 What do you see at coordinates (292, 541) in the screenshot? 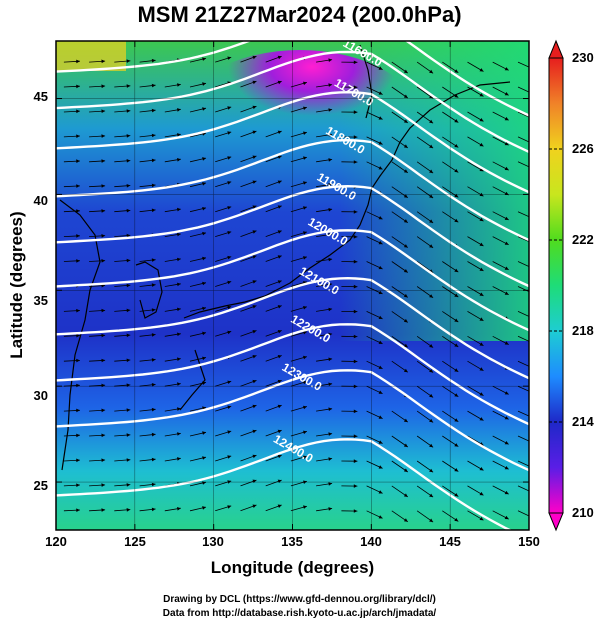
I see `x-tick-label: 135` at bounding box center [292, 541].